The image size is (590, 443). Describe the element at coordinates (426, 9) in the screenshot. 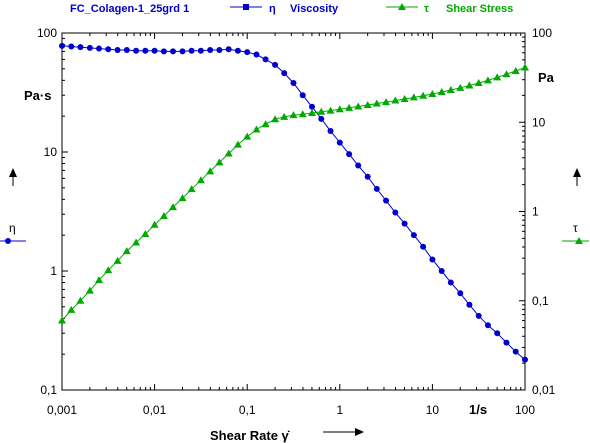

I see `legend-shear-stress-symbol: τ` at that location.